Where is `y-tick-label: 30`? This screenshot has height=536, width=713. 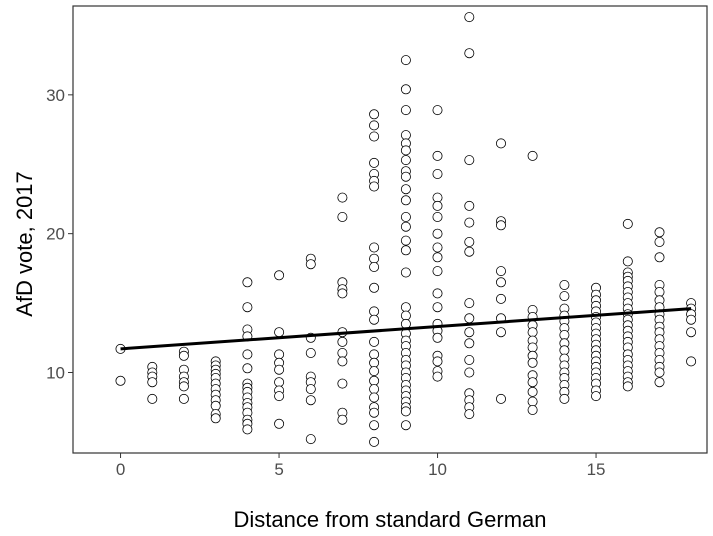 y-tick-label: 30 is located at coordinates (55, 95).